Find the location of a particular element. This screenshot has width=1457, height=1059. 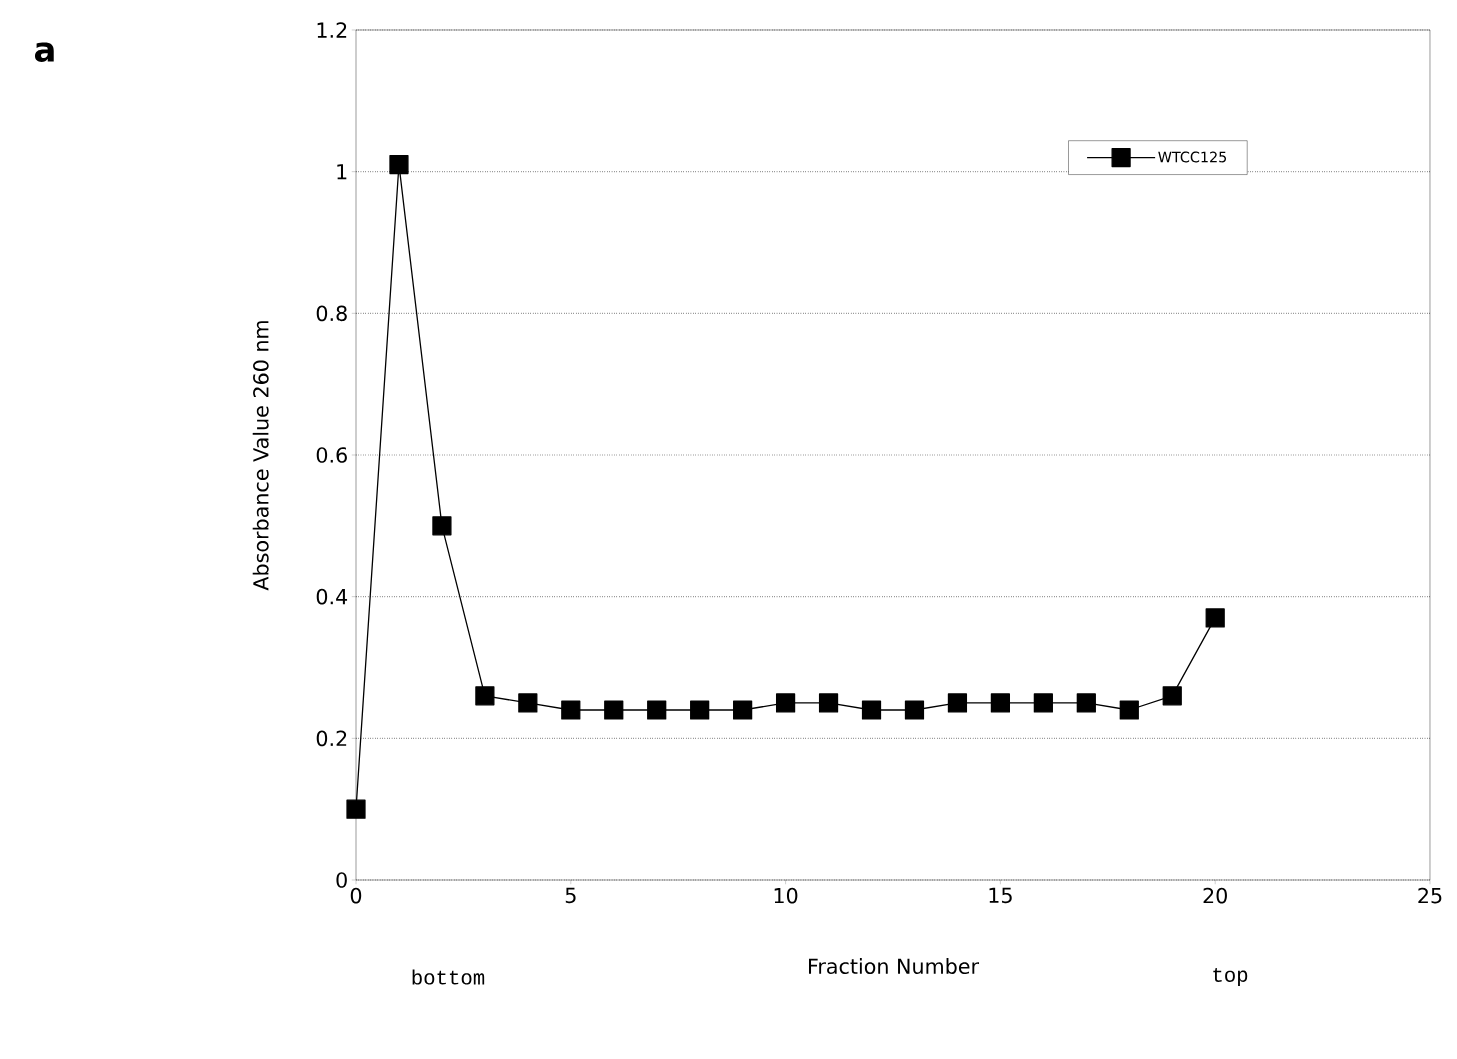

x-tick-label: 20 is located at coordinates (1215, 895).